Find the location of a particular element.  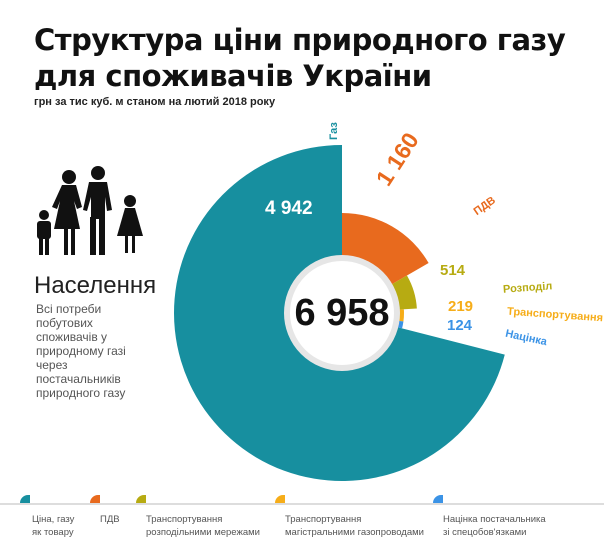

legend-label: ПДВ is located at coordinates (110, 519).